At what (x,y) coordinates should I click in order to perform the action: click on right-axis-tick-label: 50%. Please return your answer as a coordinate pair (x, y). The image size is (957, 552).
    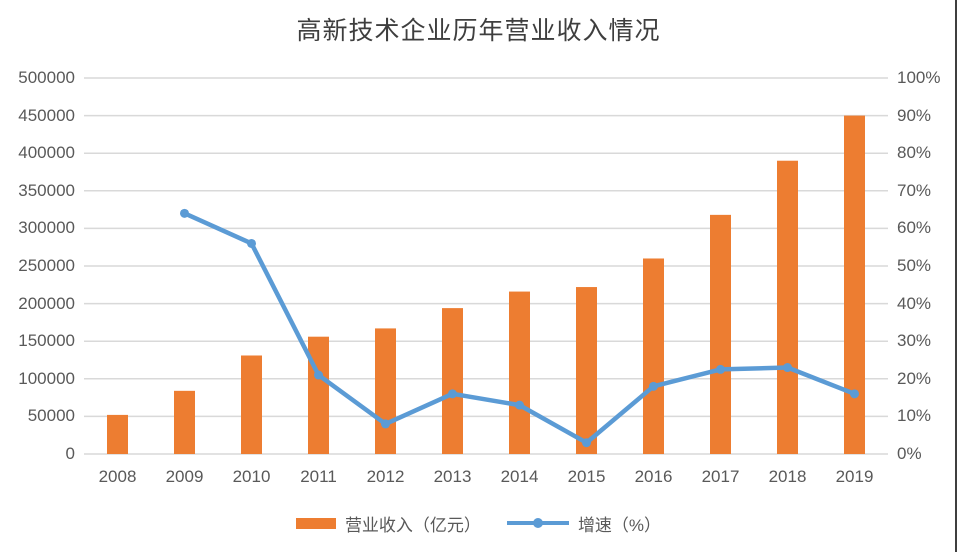
    Looking at the image, I should click on (914, 265).